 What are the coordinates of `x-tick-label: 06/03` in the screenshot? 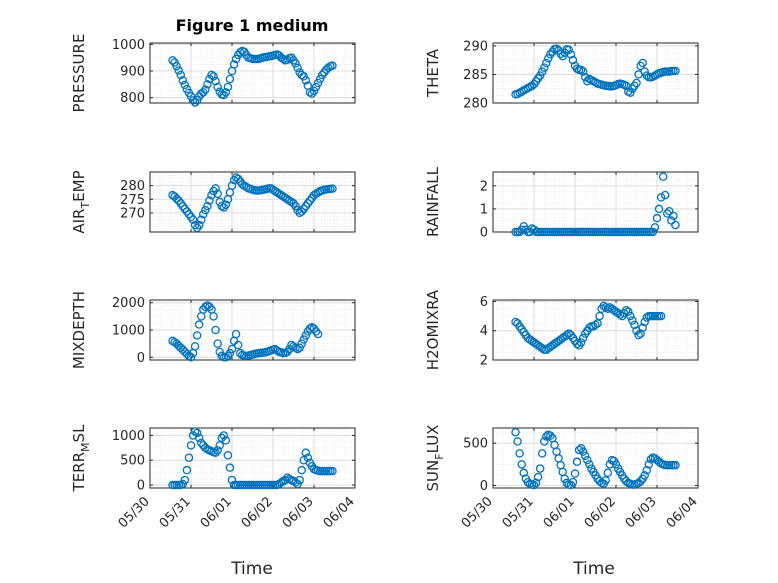 It's located at (641, 512).